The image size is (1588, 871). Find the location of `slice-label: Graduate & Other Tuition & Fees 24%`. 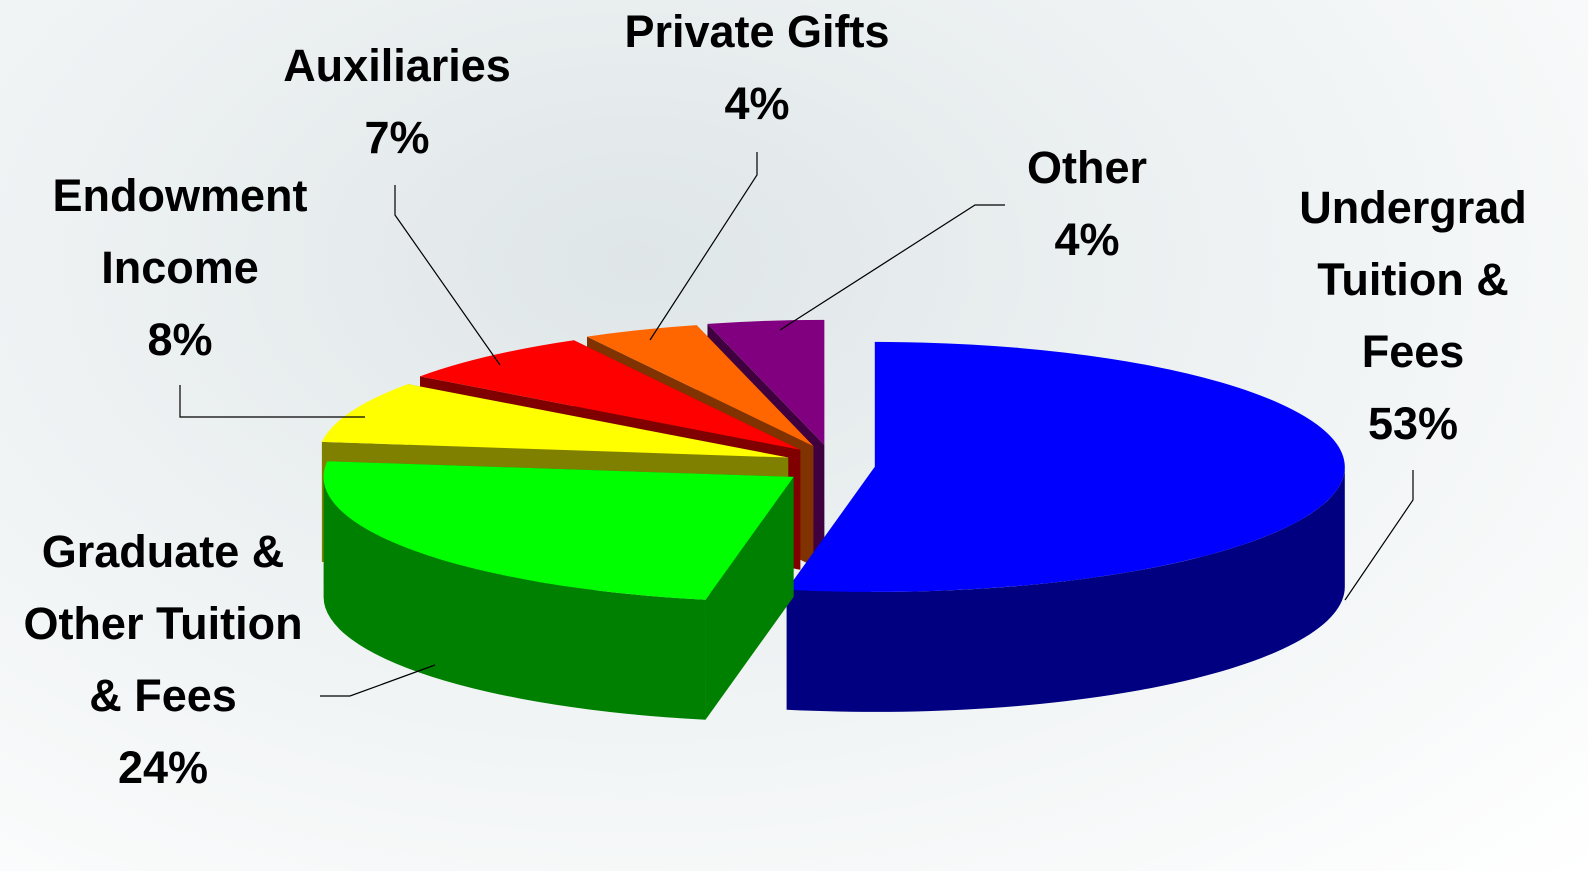

slice-label: Graduate & Other Tuition & Fees 24% is located at coordinates (163, 660).